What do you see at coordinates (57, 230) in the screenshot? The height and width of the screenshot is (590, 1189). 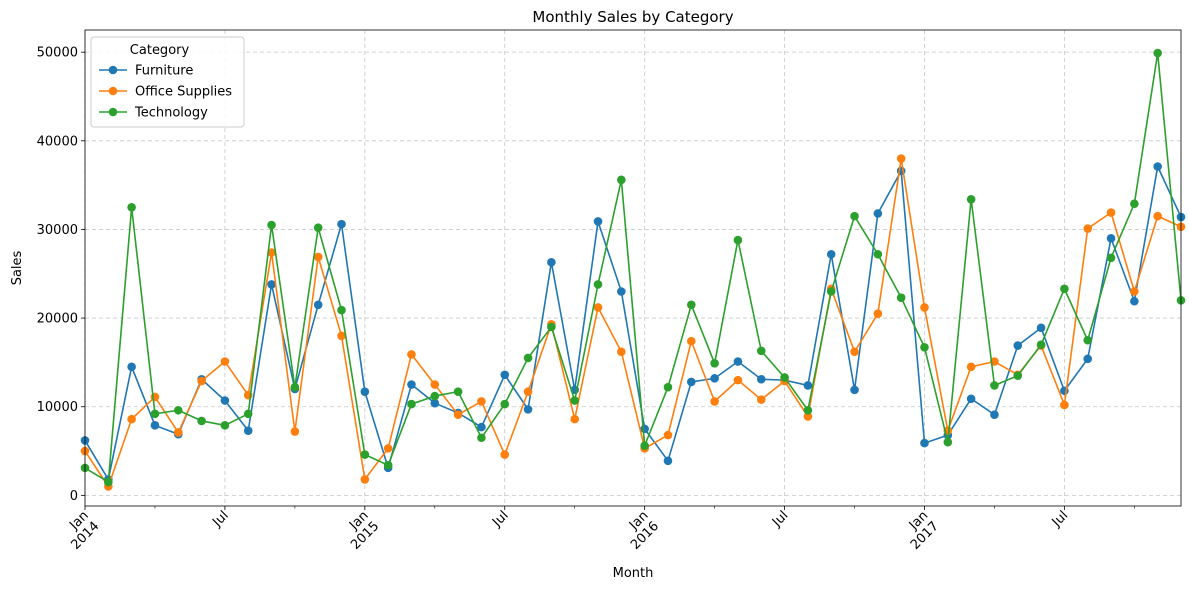 I see `y-tick-label: 30000` at bounding box center [57, 230].